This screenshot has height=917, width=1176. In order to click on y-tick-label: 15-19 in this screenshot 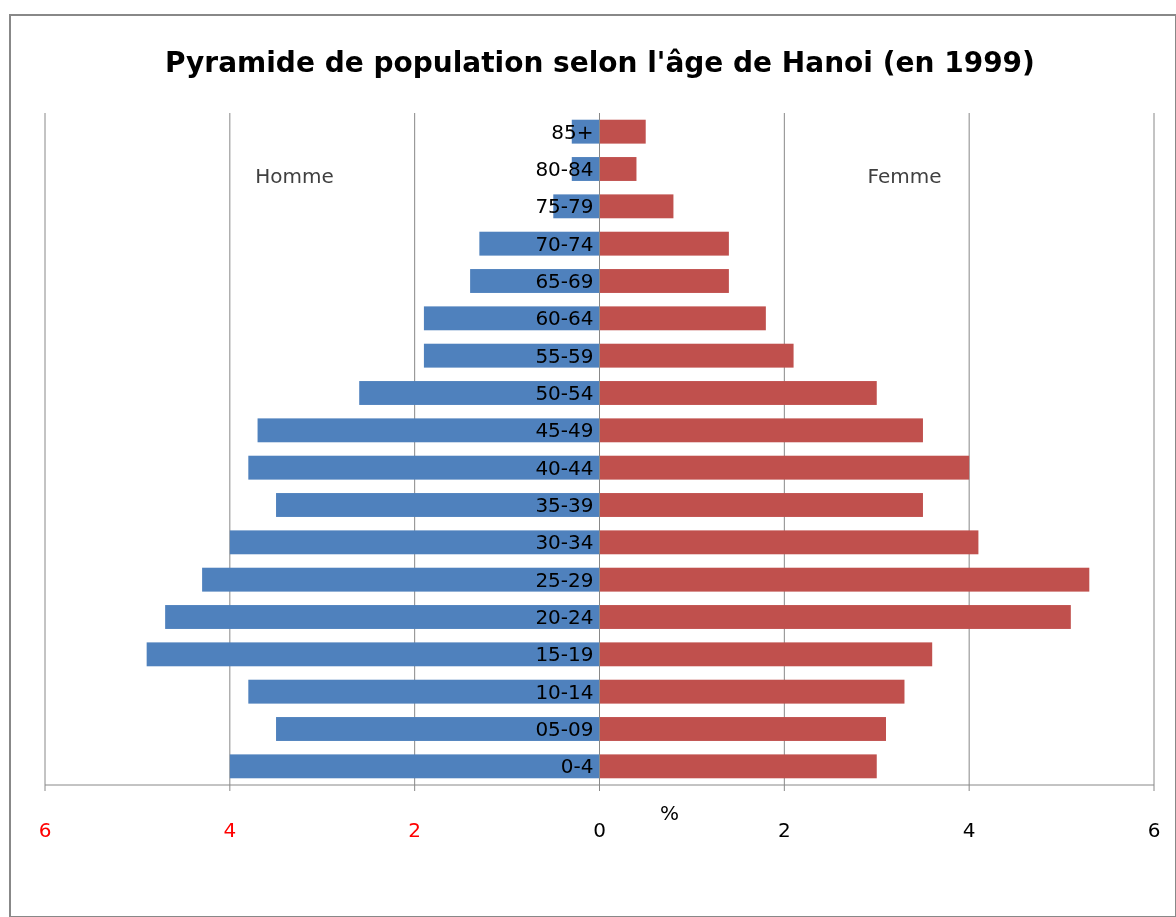, I will do `click(564, 654)`.